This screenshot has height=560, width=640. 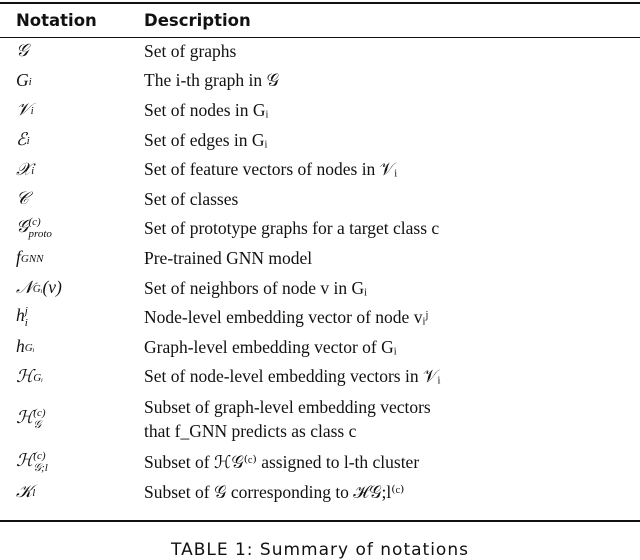 I want to click on table-row: 𝒢 Set of graphs, so click(x=220, y=51).